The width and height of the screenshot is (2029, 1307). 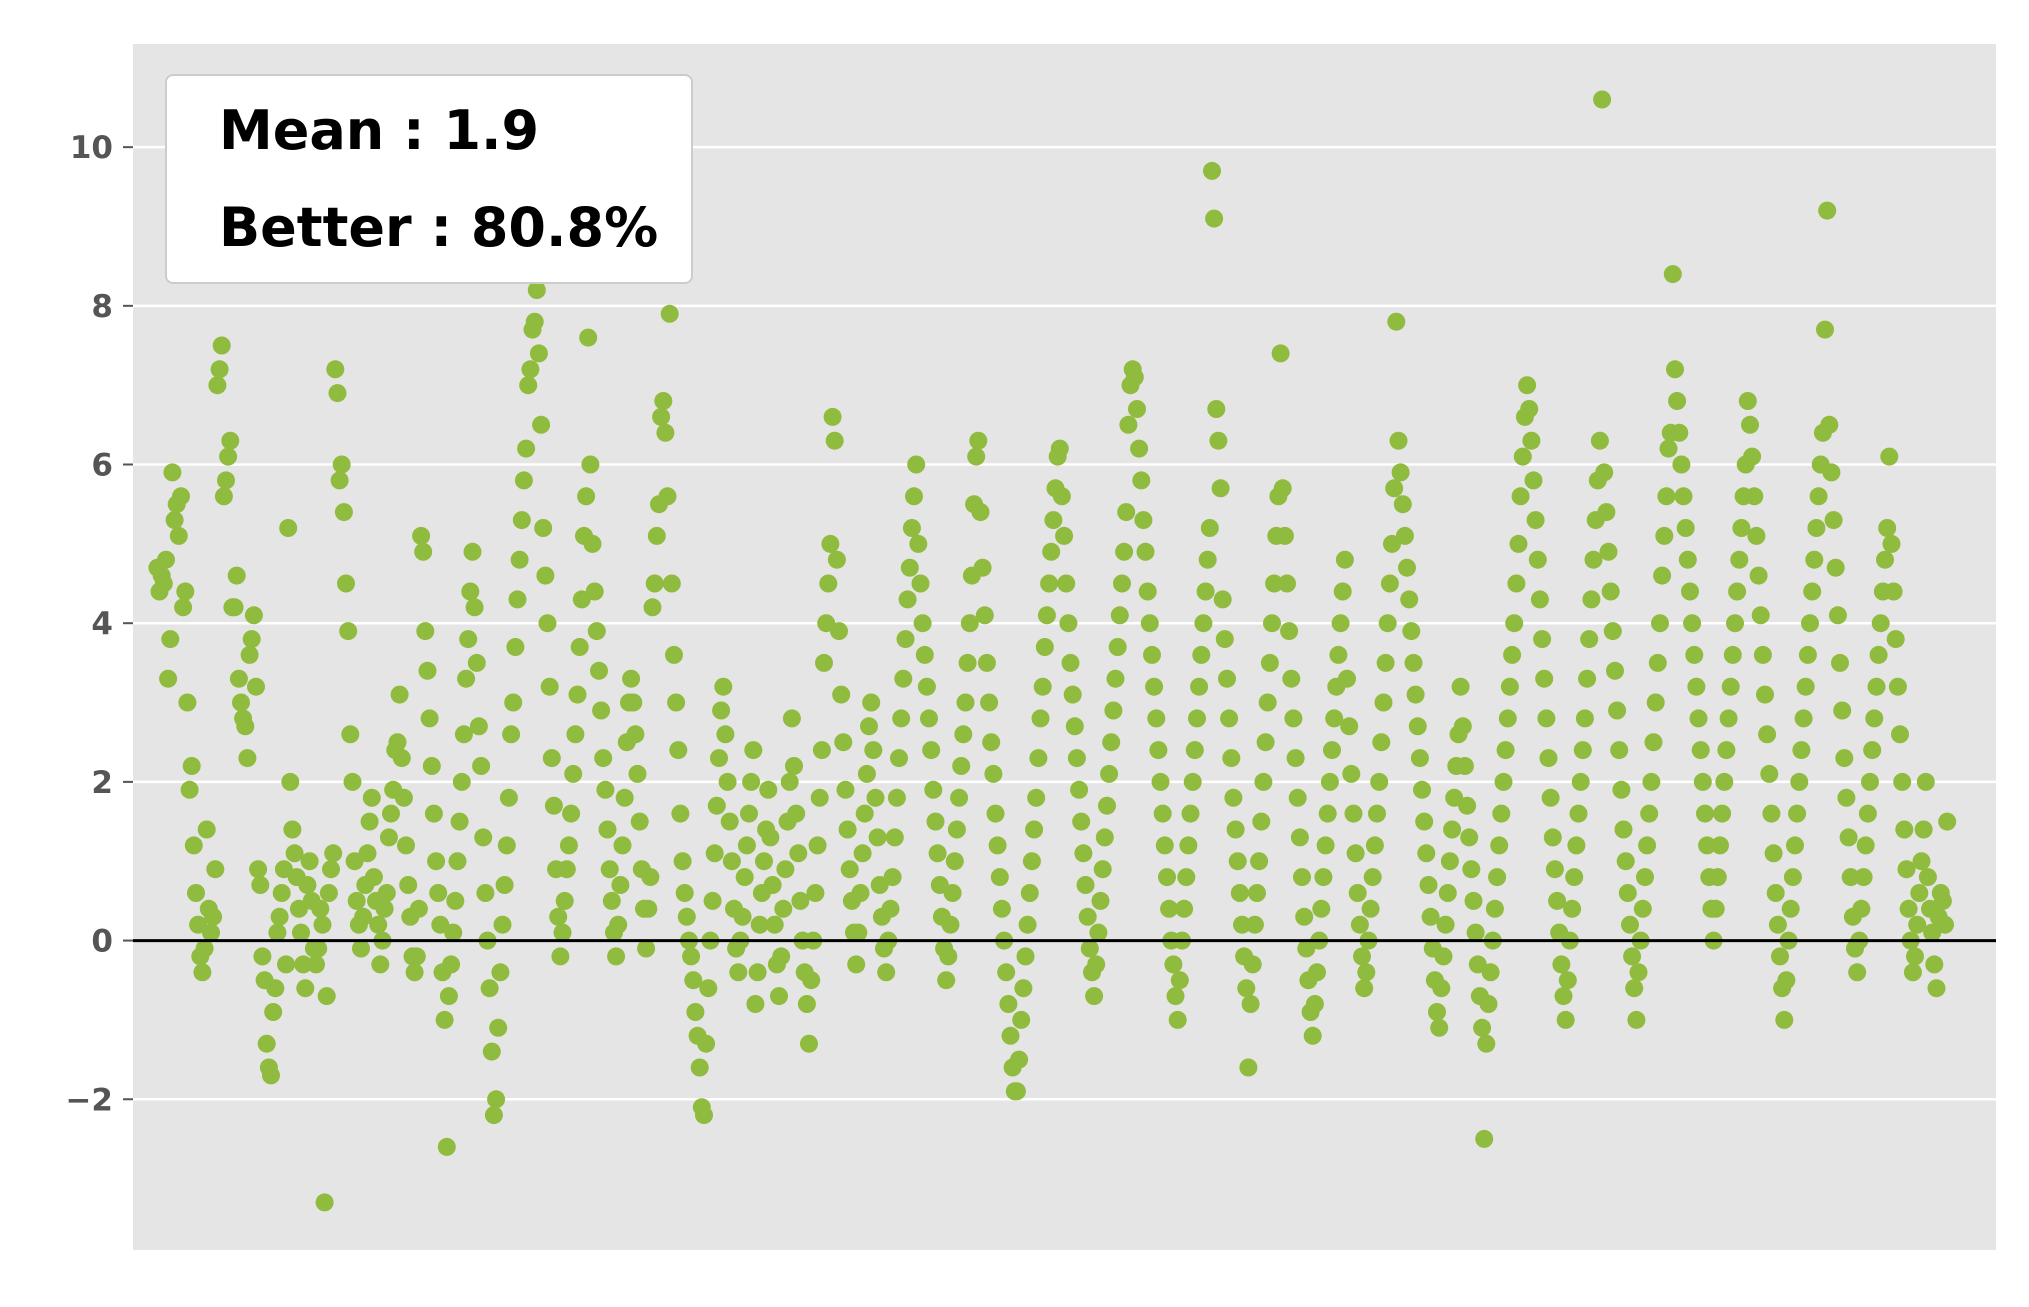 What do you see at coordinates (102, 466) in the screenshot?
I see `y-tick-label: 6` at bounding box center [102, 466].